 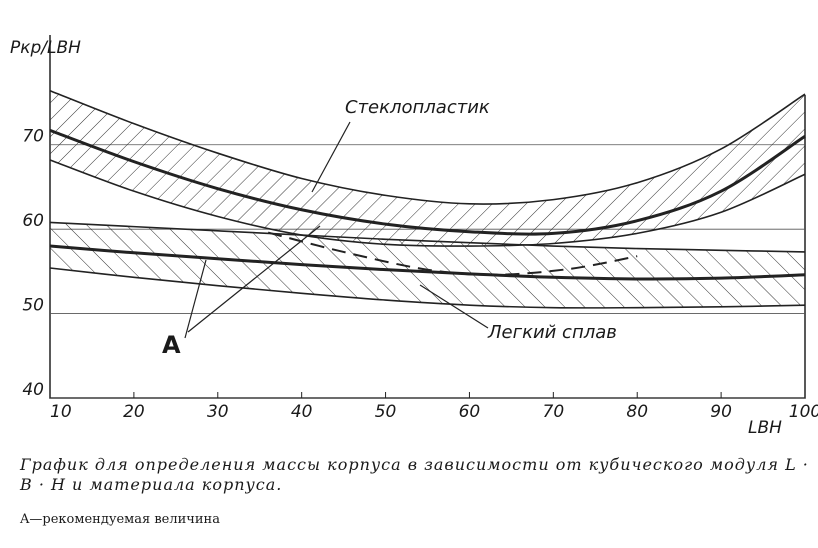 I want to click on y-tick-label: 40, so click(x=33, y=390).